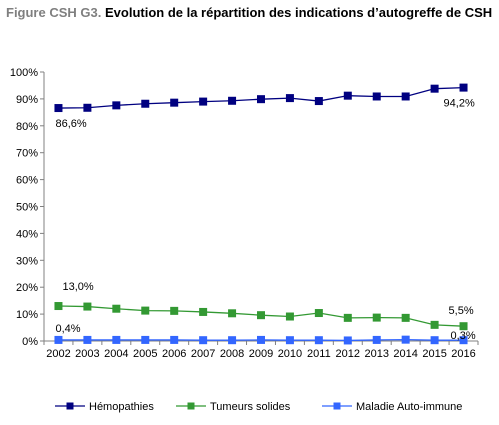  I want to click on y-tick-label: 100%, so click(24, 73).